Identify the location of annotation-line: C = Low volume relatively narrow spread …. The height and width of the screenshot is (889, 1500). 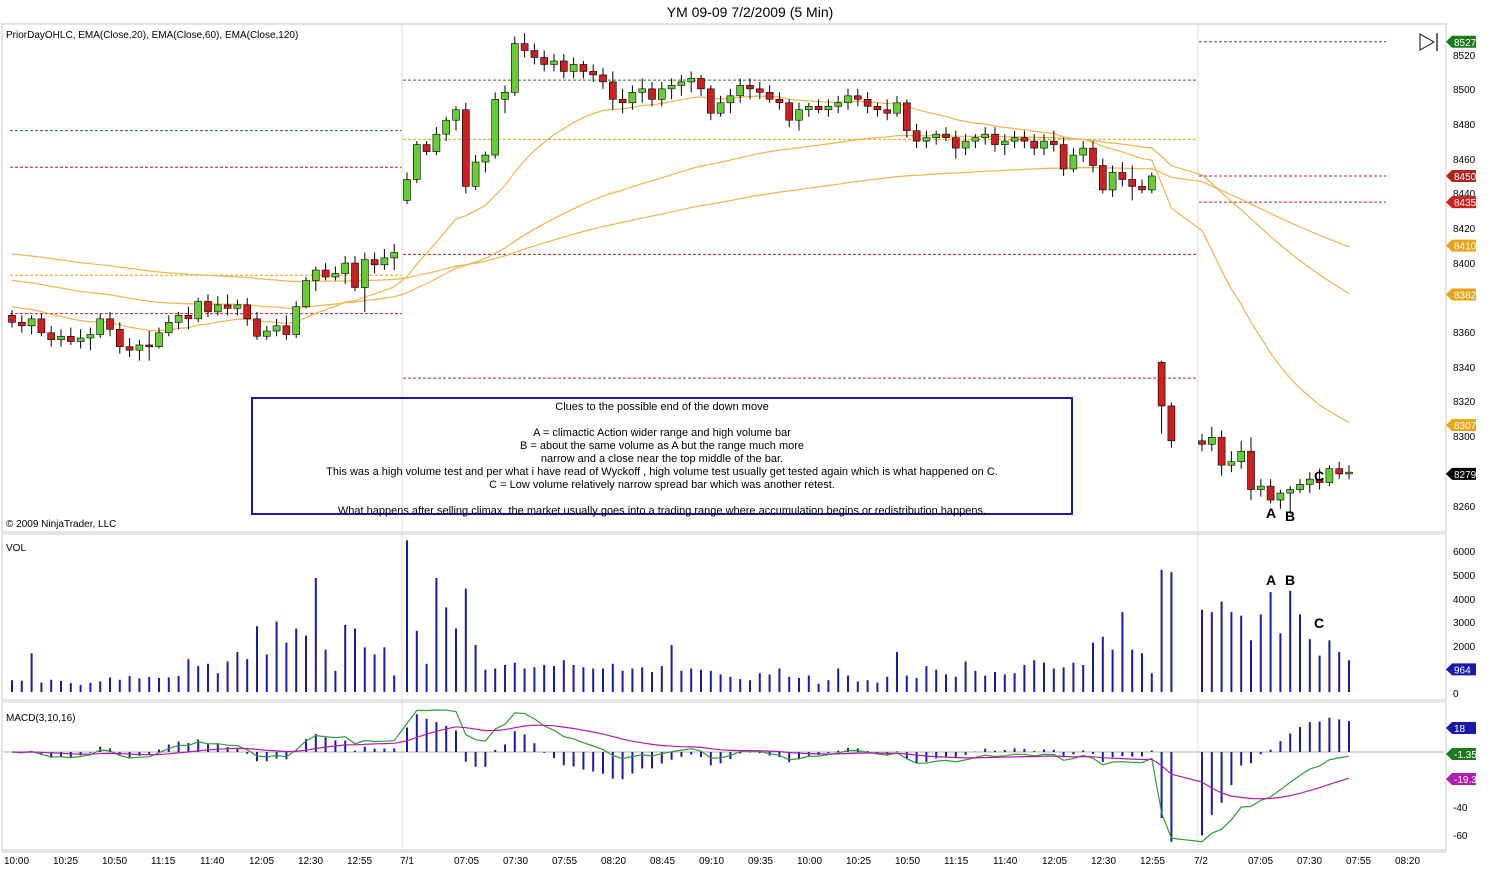
(662, 485).